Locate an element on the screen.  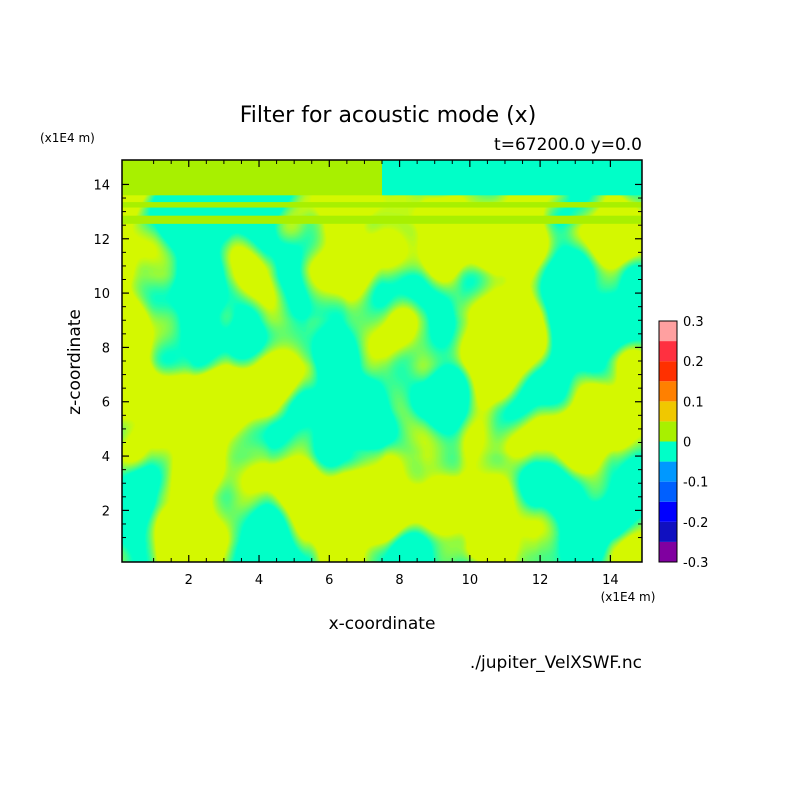
heatmap-top-bands is located at coordinates (382, 192).